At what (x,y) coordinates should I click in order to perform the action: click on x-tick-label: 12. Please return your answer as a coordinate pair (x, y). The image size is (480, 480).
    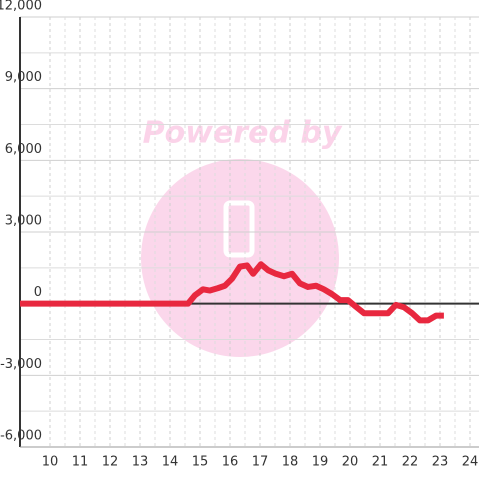
    Looking at the image, I should click on (110, 462).